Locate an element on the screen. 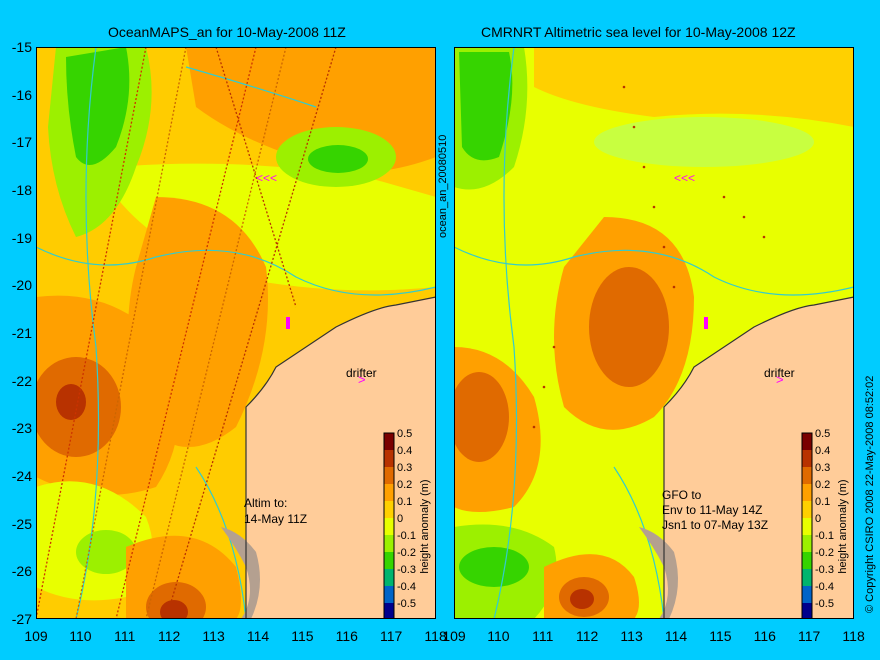 The width and height of the screenshot is (880, 660). y-tick-label: -21 is located at coordinates (21, 332).